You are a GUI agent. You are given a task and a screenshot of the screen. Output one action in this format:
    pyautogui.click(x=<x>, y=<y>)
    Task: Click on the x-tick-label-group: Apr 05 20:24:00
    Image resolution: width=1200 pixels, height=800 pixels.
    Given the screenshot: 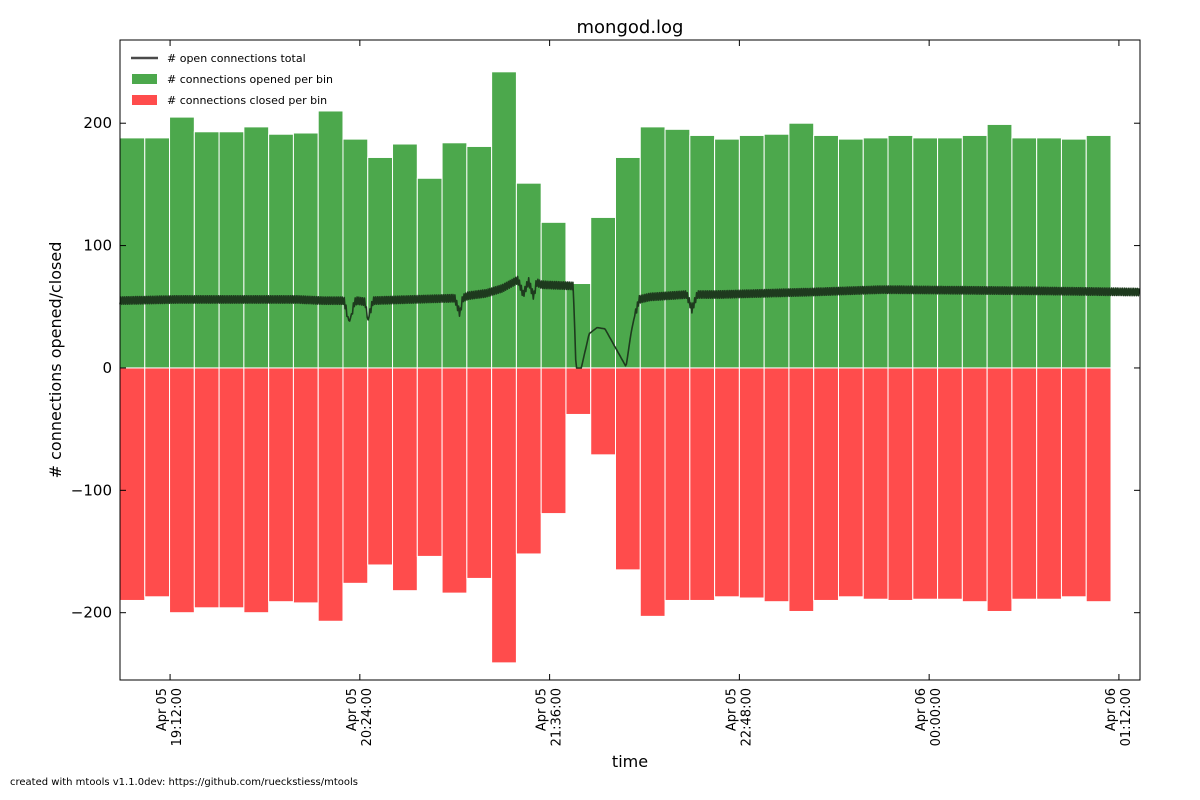 What is the action you would take?
    pyautogui.click(x=360, y=717)
    